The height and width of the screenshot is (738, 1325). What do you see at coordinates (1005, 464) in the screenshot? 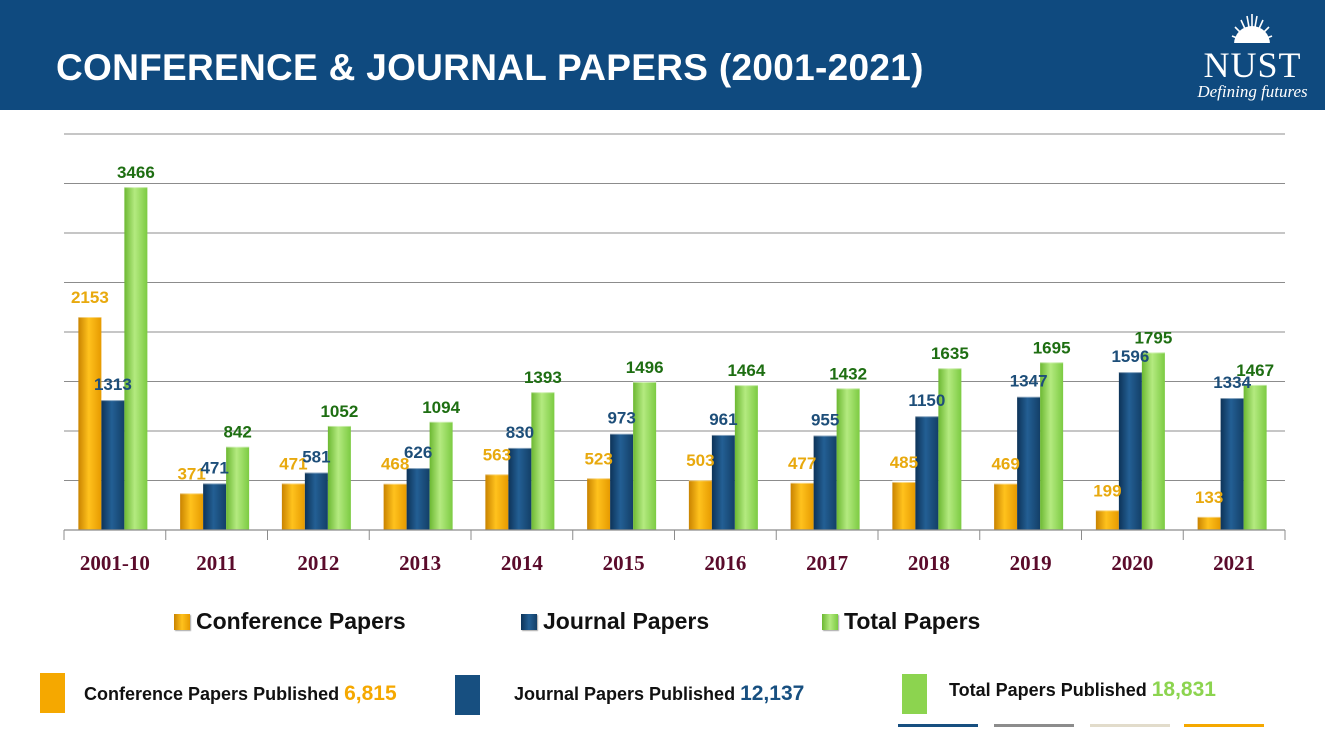
I see `data-label-conference: 469` at bounding box center [1005, 464].